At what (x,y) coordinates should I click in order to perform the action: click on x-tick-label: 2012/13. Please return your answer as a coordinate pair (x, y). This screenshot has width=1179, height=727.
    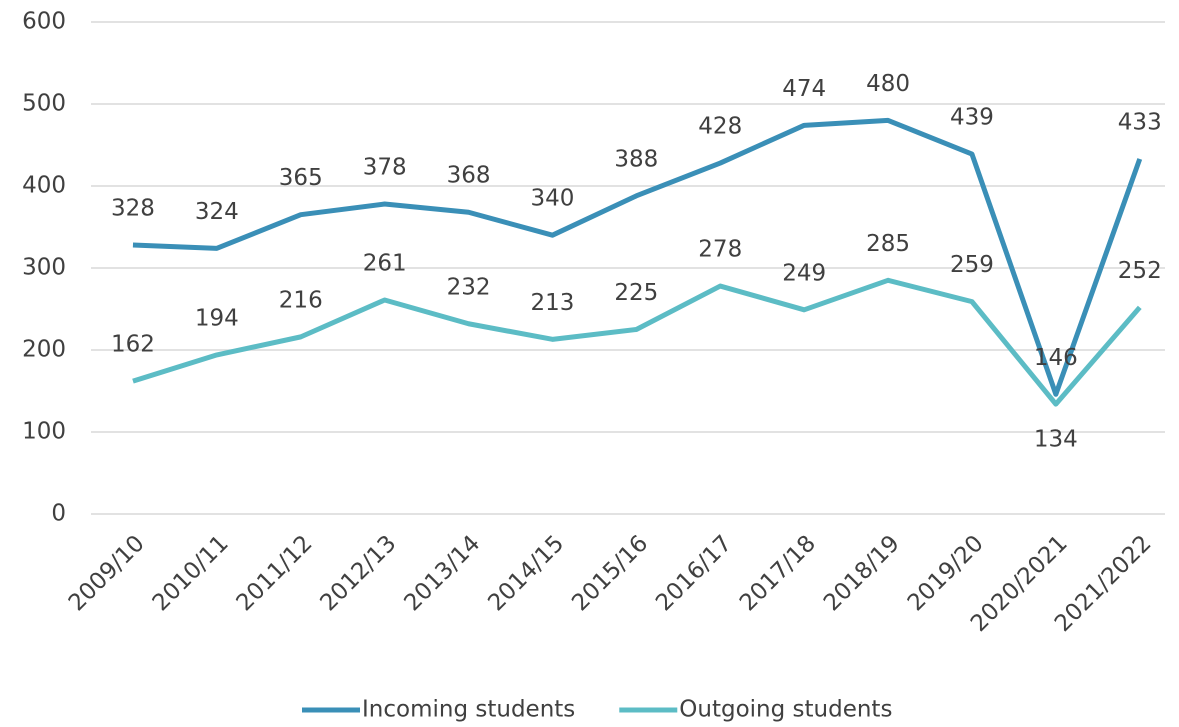
    Looking at the image, I should click on (359, 573).